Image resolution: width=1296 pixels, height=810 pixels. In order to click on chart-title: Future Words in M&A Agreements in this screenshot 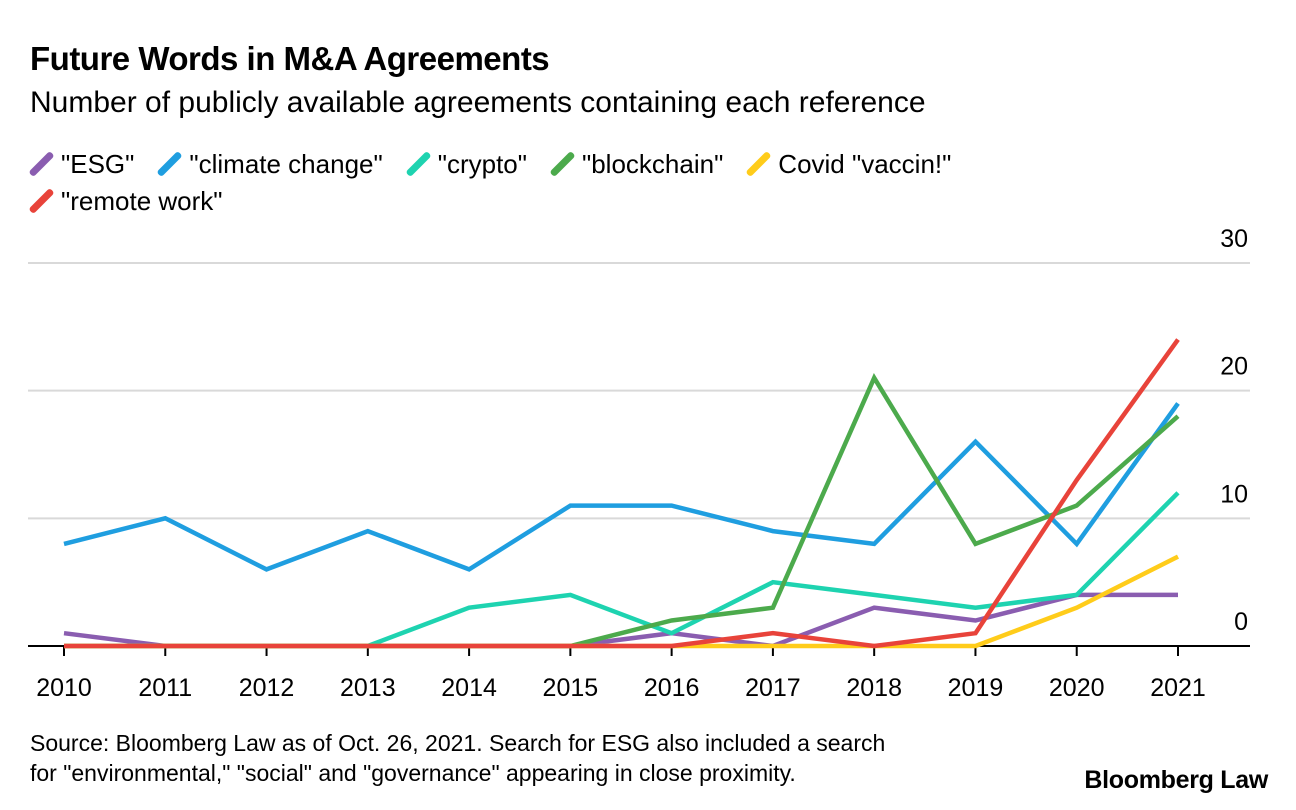, I will do `click(290, 58)`.